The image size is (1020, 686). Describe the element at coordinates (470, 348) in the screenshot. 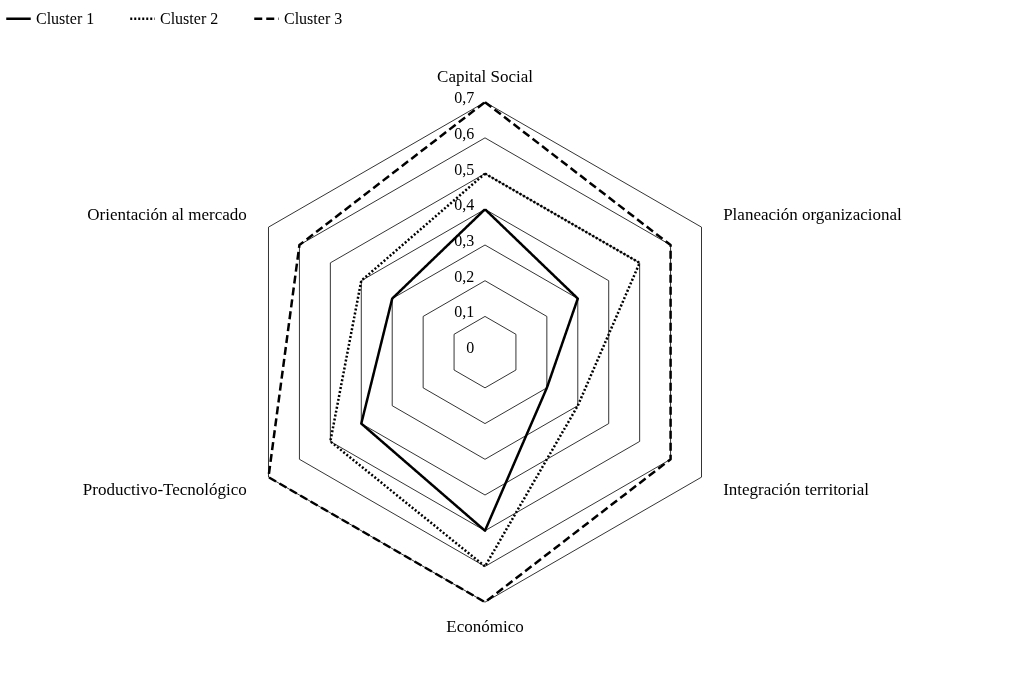

I see `y-tick-label: 0` at that location.